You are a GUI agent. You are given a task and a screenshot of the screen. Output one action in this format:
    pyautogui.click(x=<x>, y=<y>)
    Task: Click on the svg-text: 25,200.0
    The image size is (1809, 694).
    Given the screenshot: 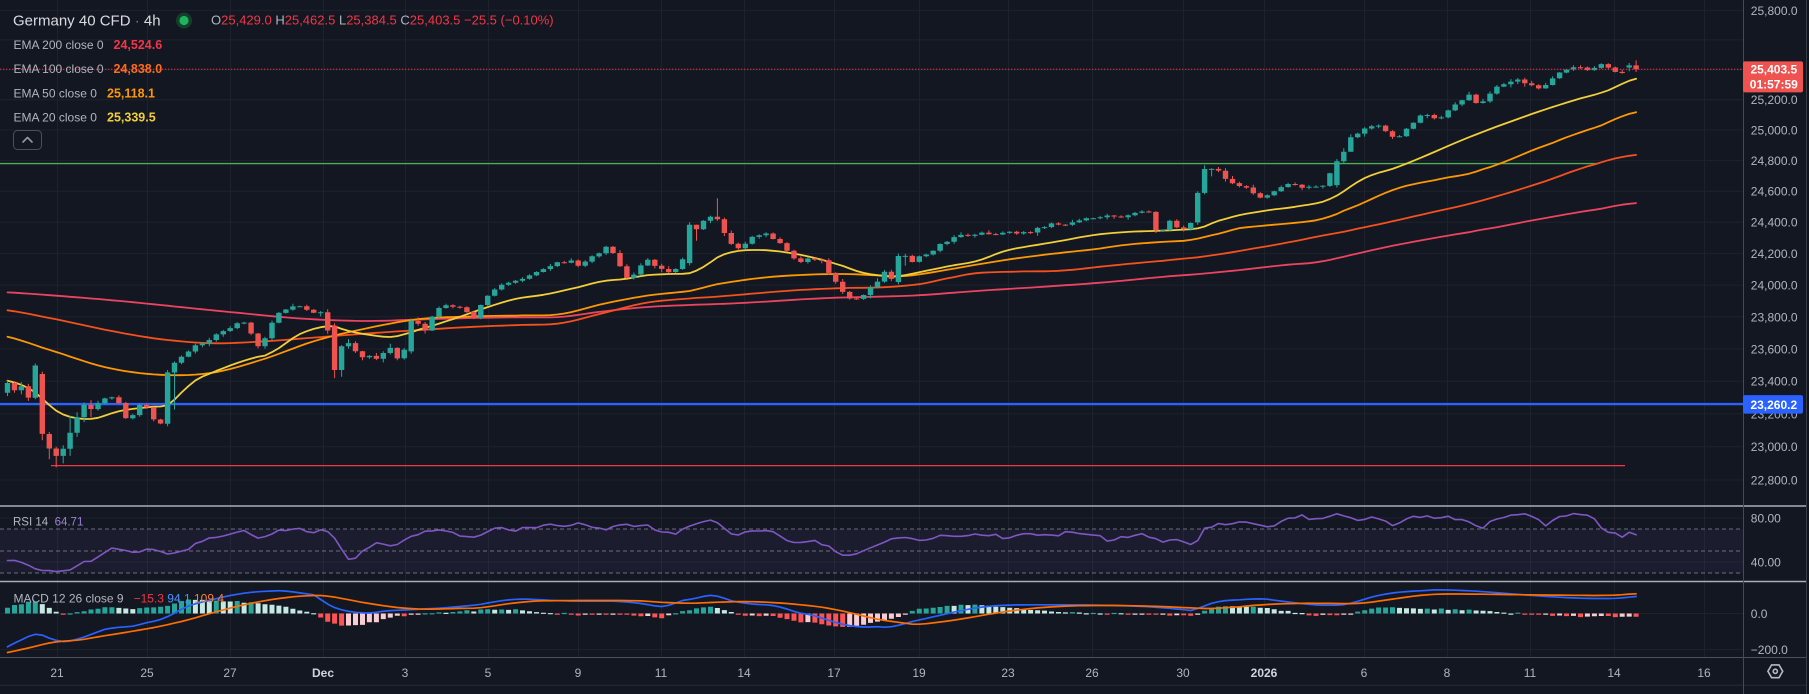 What is the action you would take?
    pyautogui.click(x=1774, y=100)
    